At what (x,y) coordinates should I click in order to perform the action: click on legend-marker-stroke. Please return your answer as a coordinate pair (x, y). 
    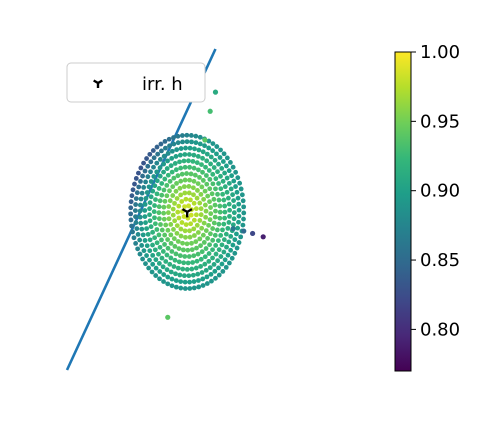
    Looking at the image, I should click on (96, 82).